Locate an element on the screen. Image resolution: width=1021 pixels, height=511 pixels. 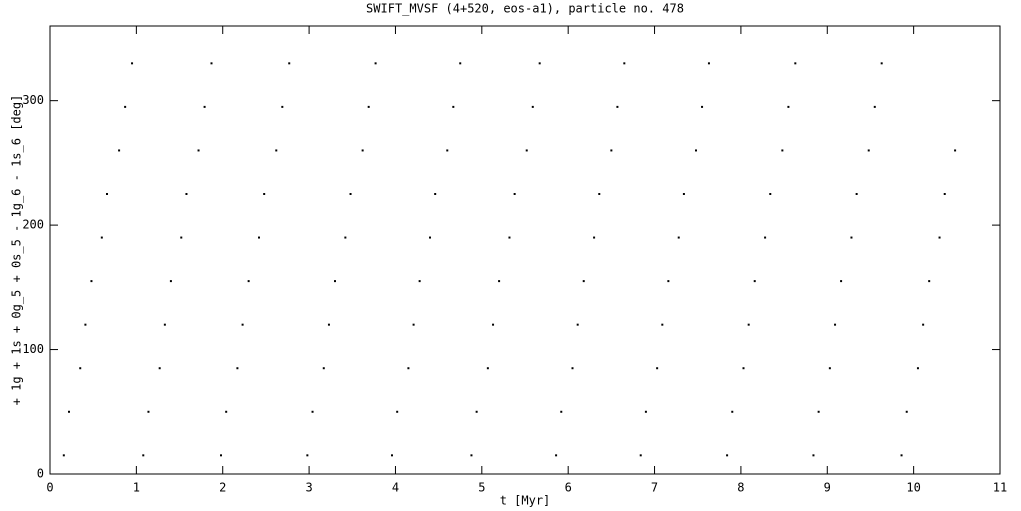
x-tick-label: 9 is located at coordinates (827, 488).